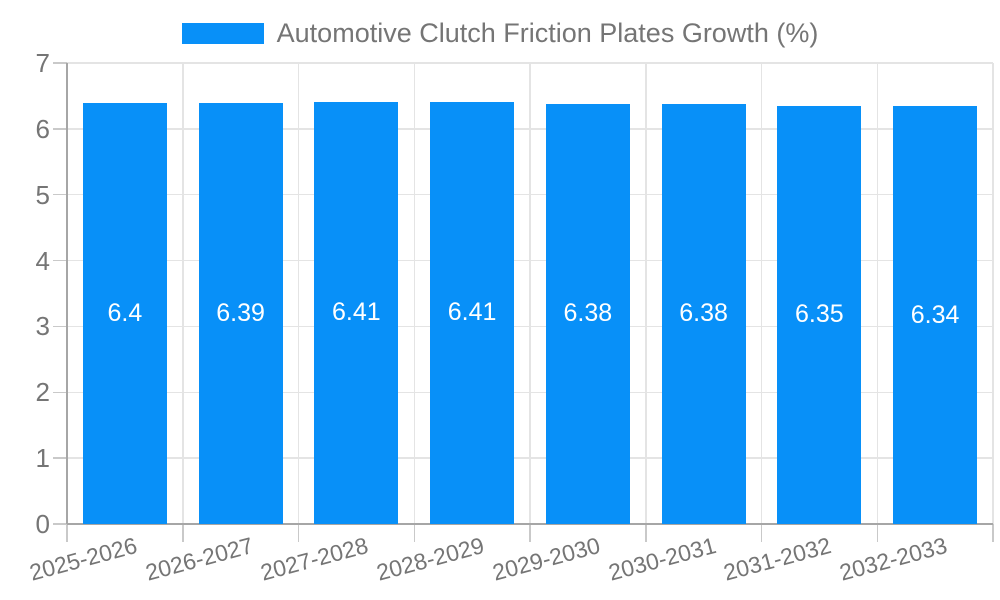 Image resolution: width=1000 pixels, height=600 pixels. What do you see at coordinates (430, 559) in the screenshot?
I see `x-axis-label: 2028-2029` at bounding box center [430, 559].